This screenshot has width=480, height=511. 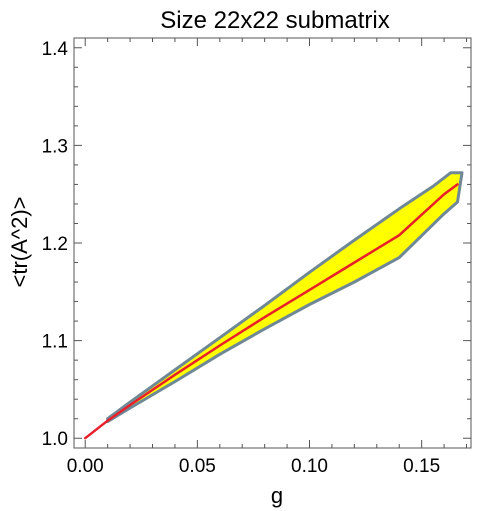 I want to click on y-tick-label: 1.4, so click(x=55, y=49).